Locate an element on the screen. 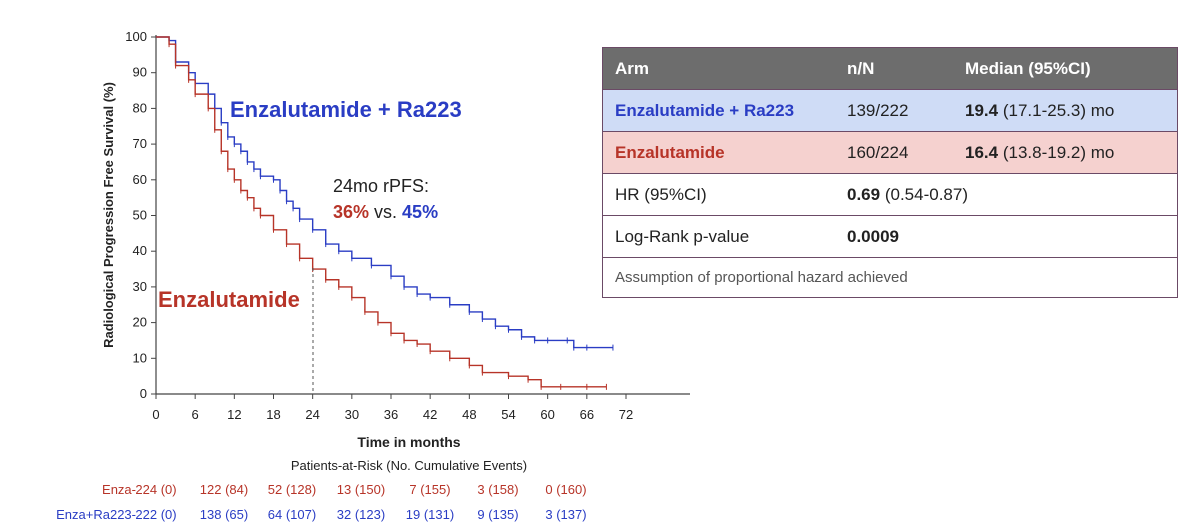 The height and width of the screenshot is (531, 1200). arm-enza: Enzalutamide is located at coordinates (670, 152).